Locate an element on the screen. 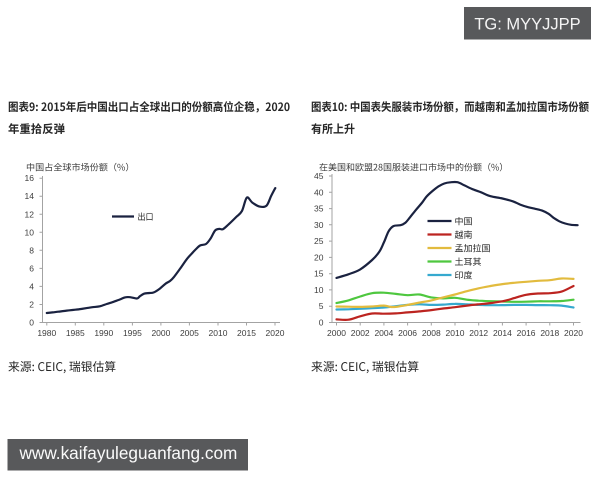  svg-text: 2 is located at coordinates (31, 305).